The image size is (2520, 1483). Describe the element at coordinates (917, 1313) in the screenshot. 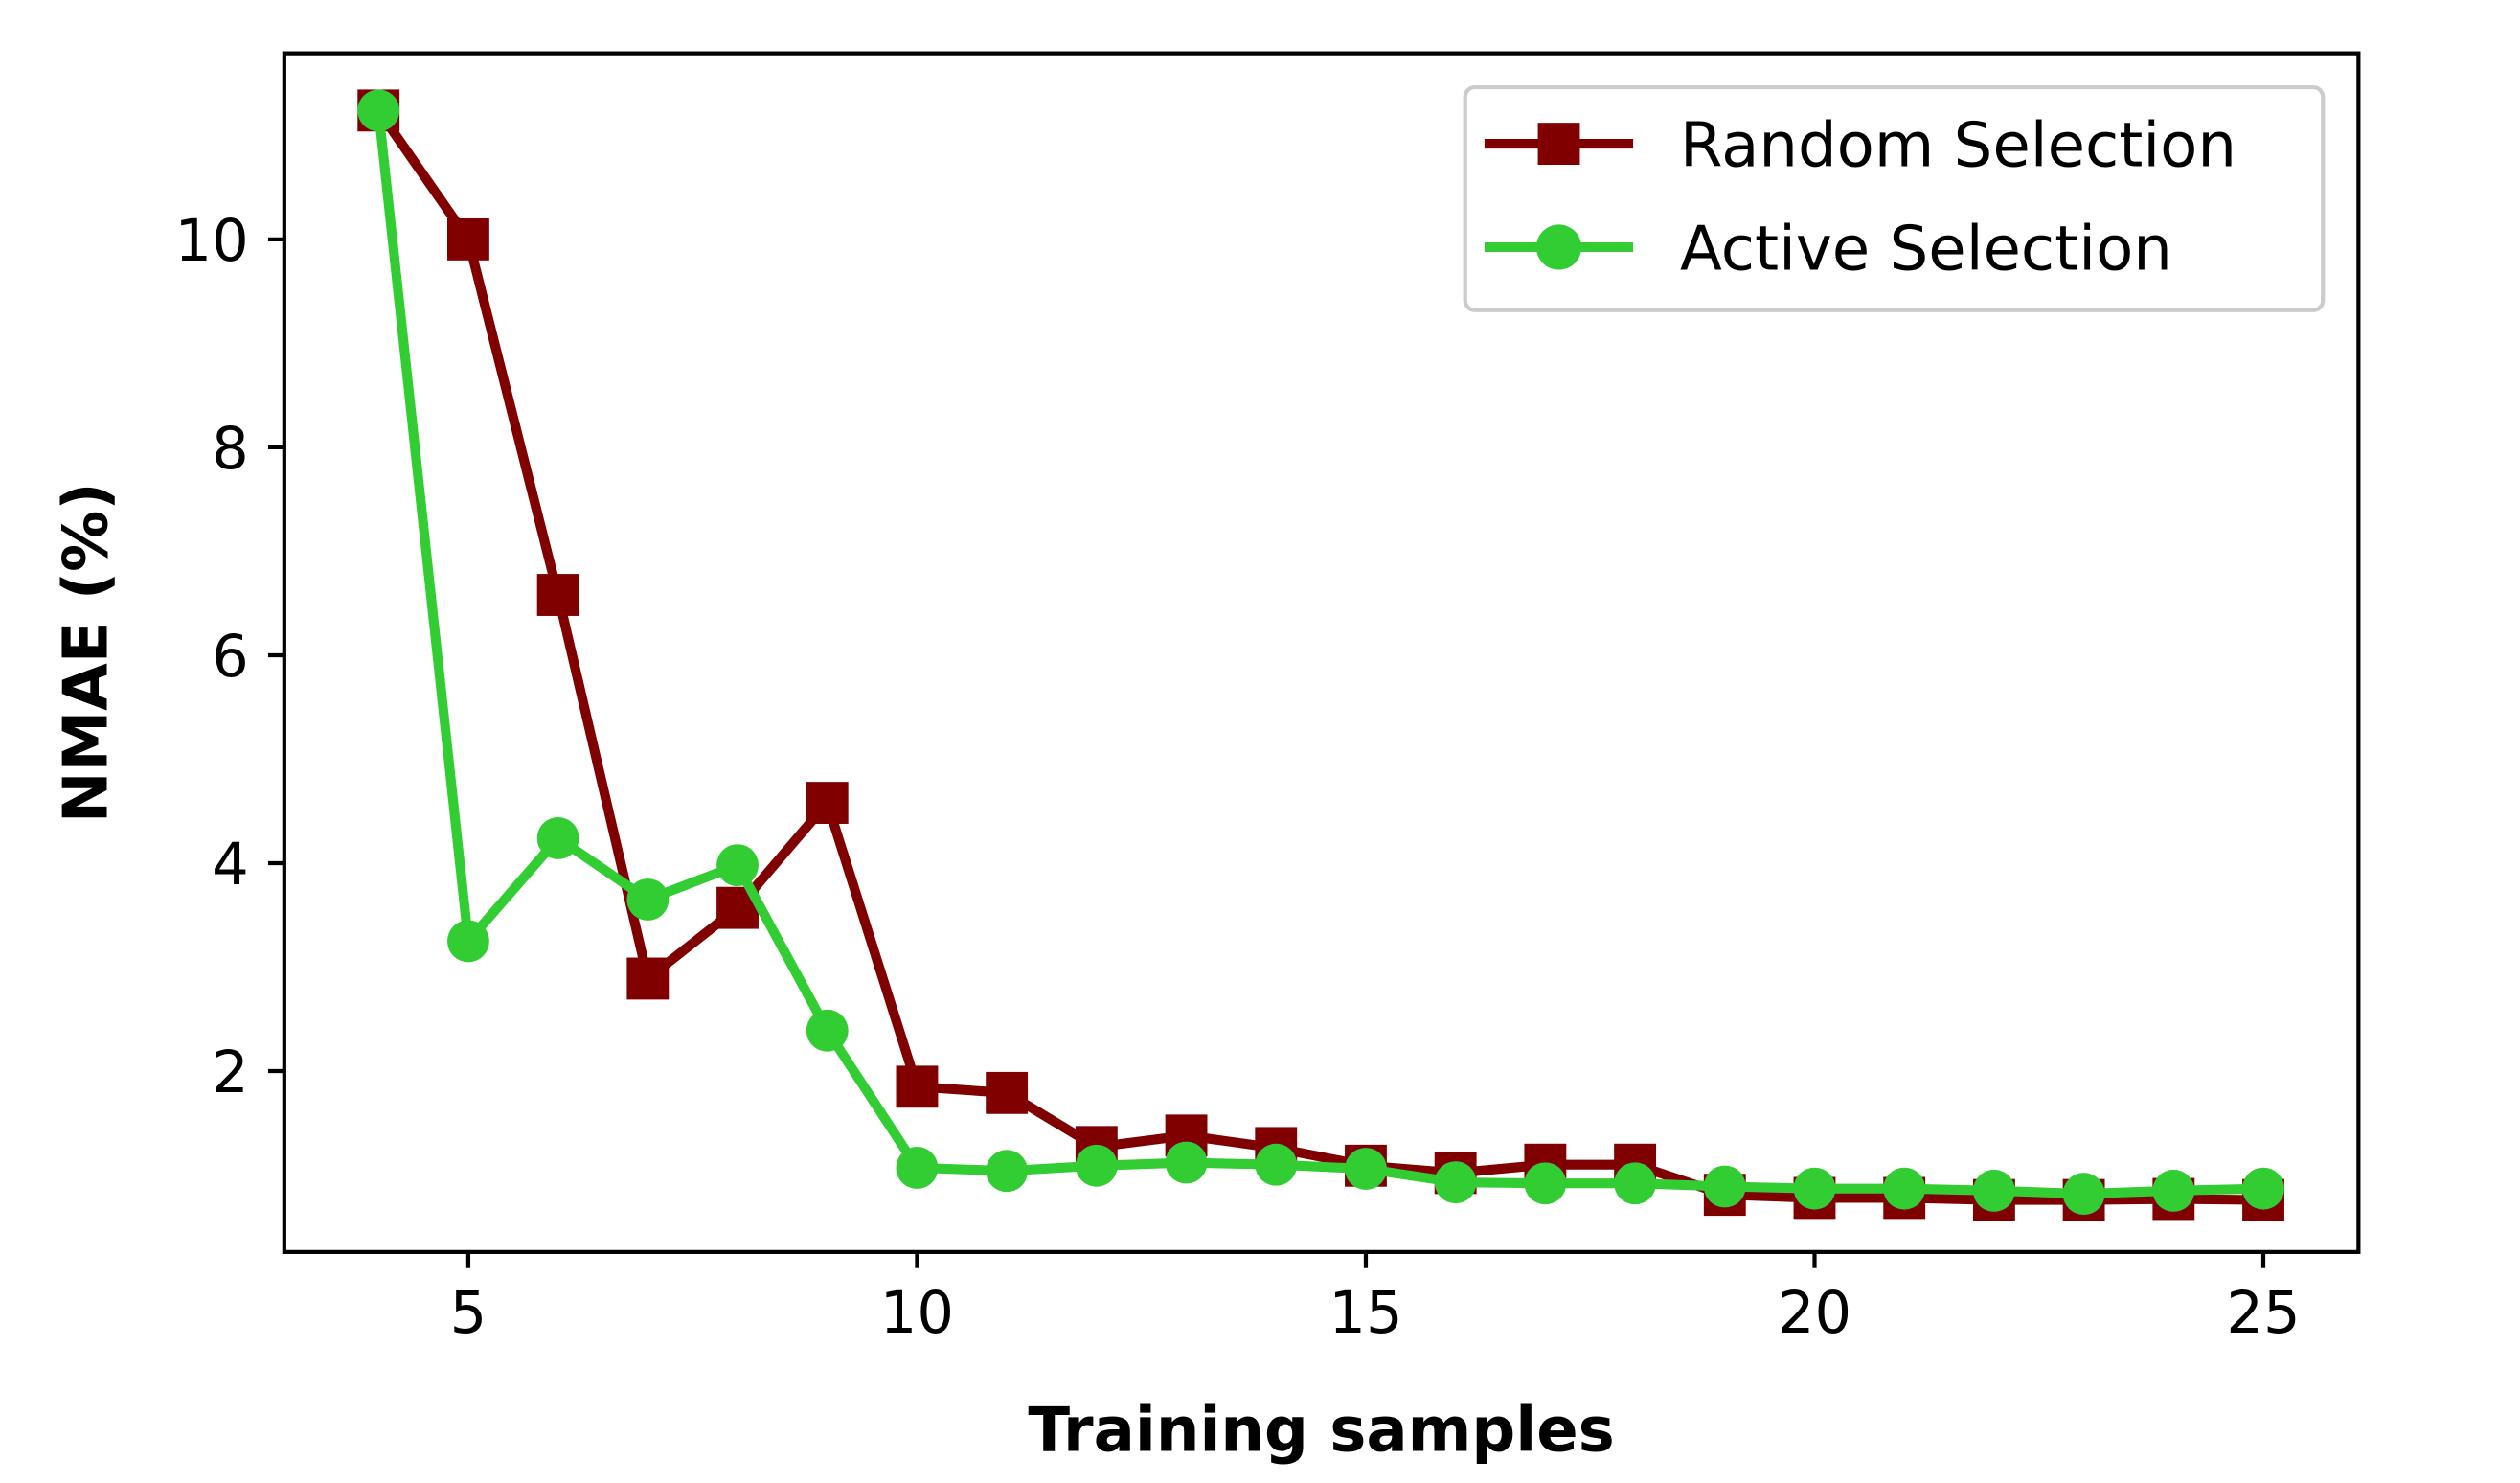

I see `x-tick-label: 10` at that location.